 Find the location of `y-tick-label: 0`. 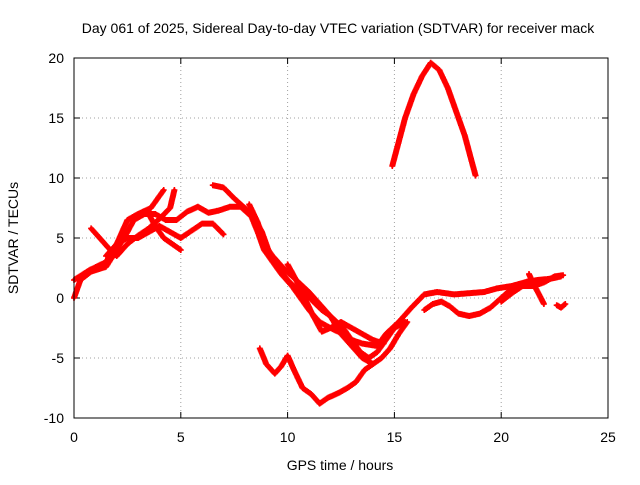

y-tick-label: 0 is located at coordinates (60, 298).